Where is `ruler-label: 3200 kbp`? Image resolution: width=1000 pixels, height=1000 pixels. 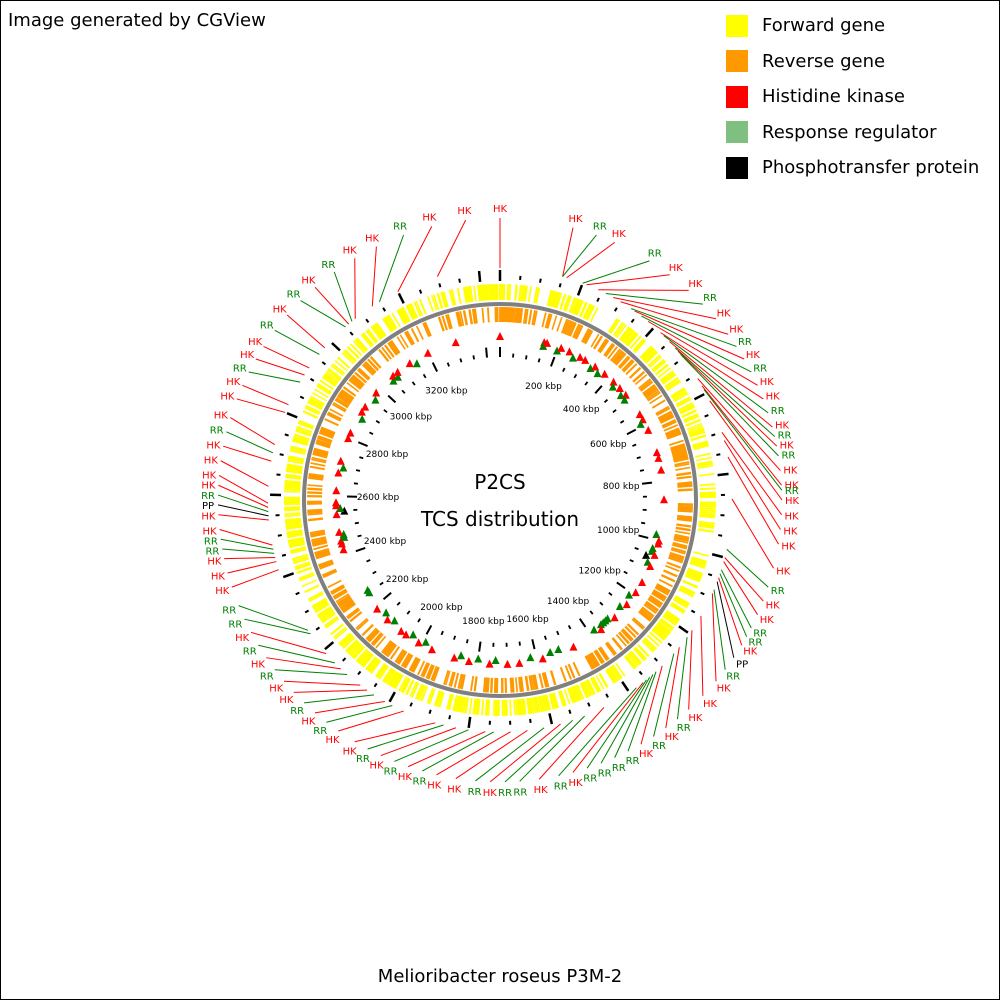 ruler-label: 3200 kbp is located at coordinates (446, 391).